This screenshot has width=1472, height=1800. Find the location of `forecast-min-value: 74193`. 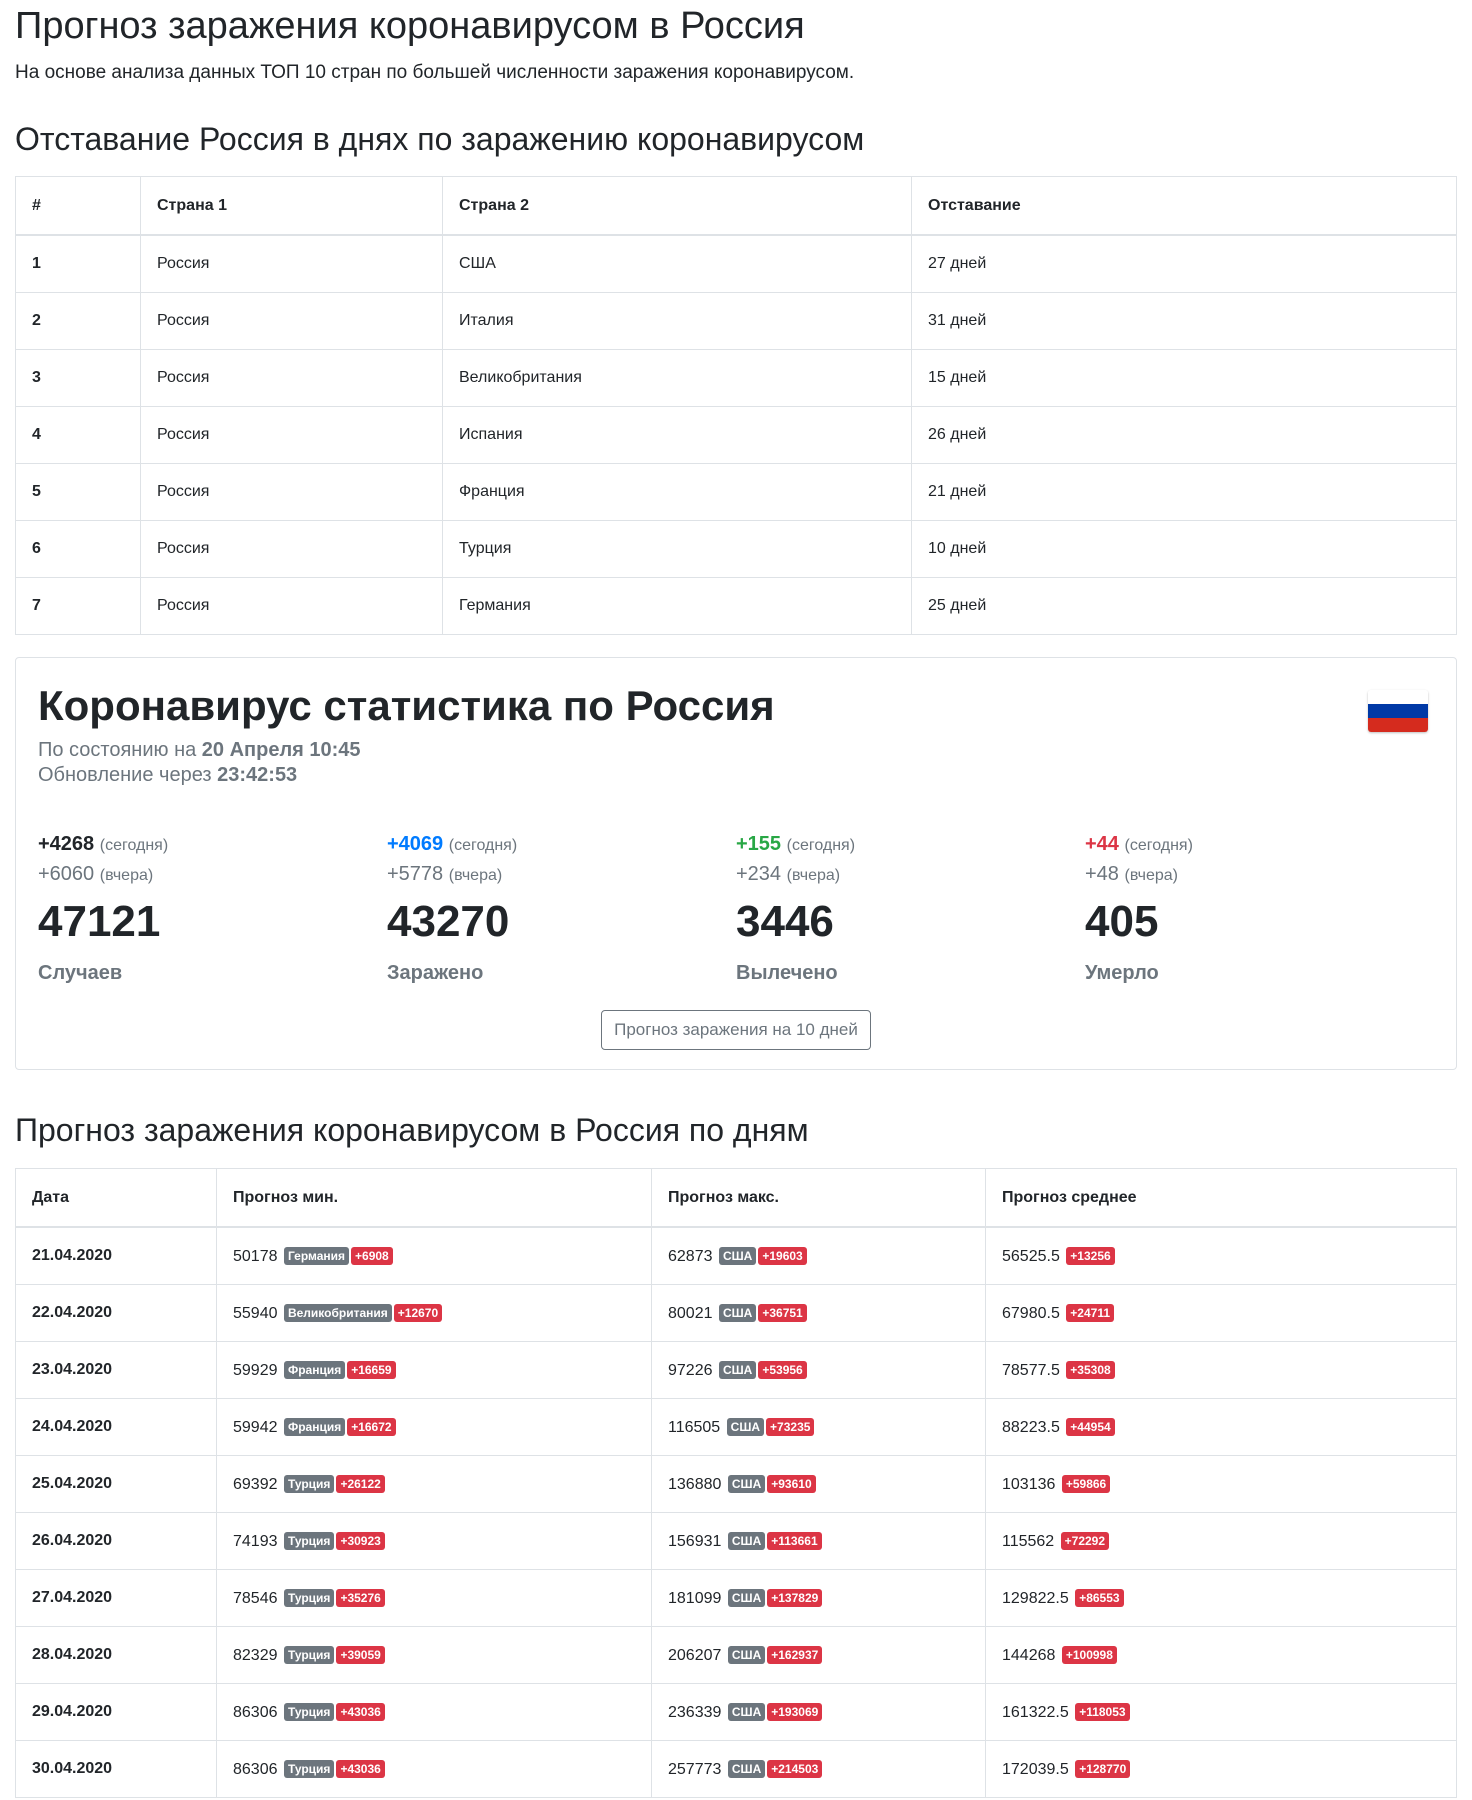

forecast-min-value: 74193 is located at coordinates (255, 1541).